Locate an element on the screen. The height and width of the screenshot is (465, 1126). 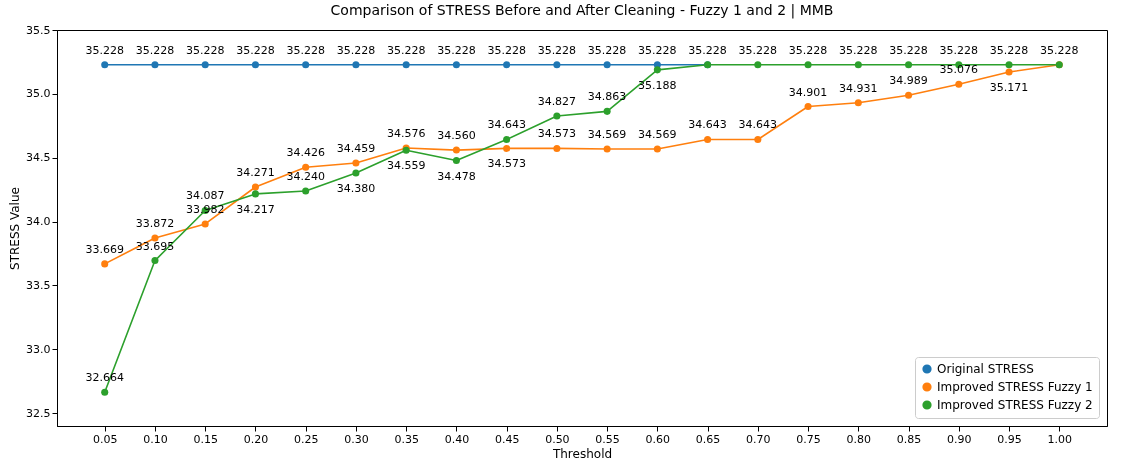
data-label: 34.271 is located at coordinates (255, 172).